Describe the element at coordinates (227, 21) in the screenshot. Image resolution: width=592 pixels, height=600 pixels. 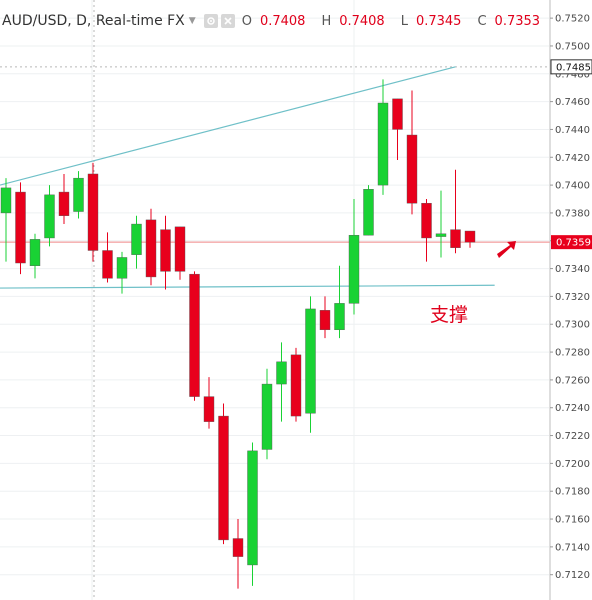
I see `close-icon` at that location.